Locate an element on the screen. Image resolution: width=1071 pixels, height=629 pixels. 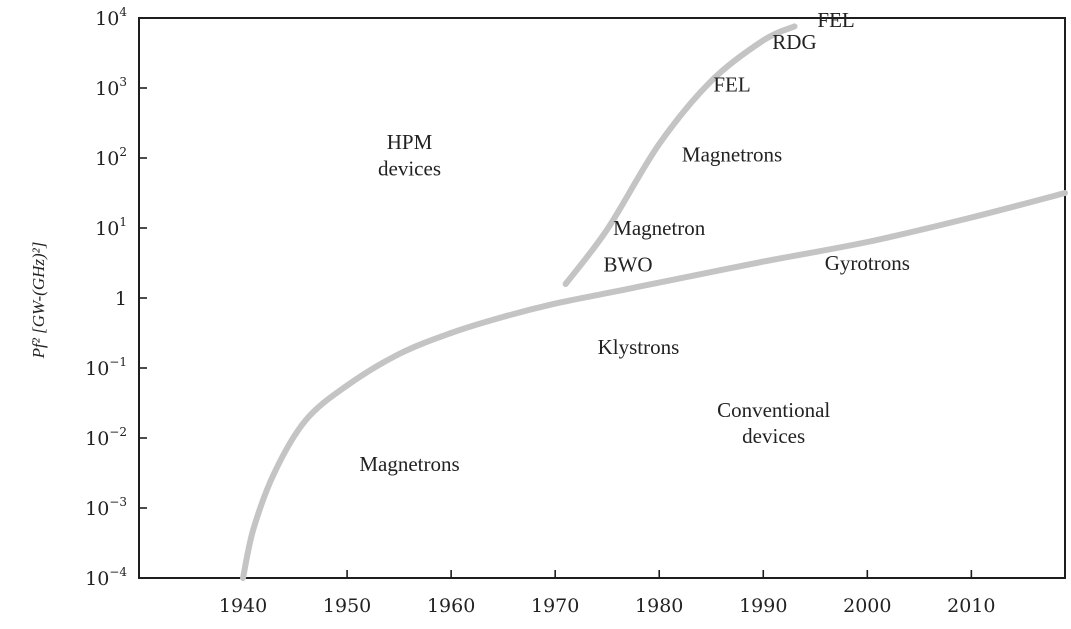
hpm-frontier-line is located at coordinates (680, 155).